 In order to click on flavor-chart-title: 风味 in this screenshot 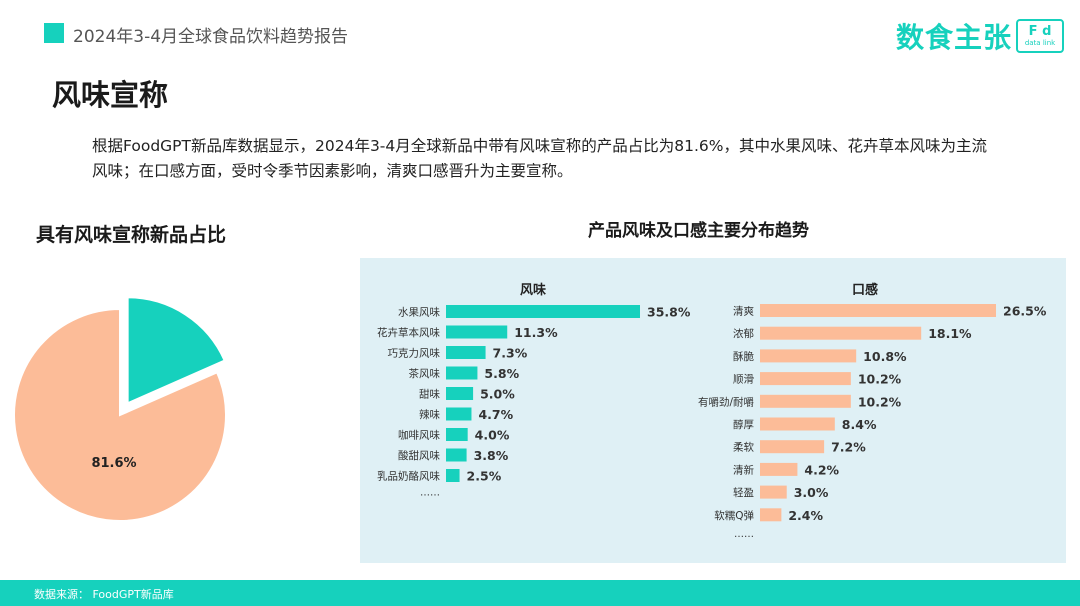, I will do `click(533, 290)`.